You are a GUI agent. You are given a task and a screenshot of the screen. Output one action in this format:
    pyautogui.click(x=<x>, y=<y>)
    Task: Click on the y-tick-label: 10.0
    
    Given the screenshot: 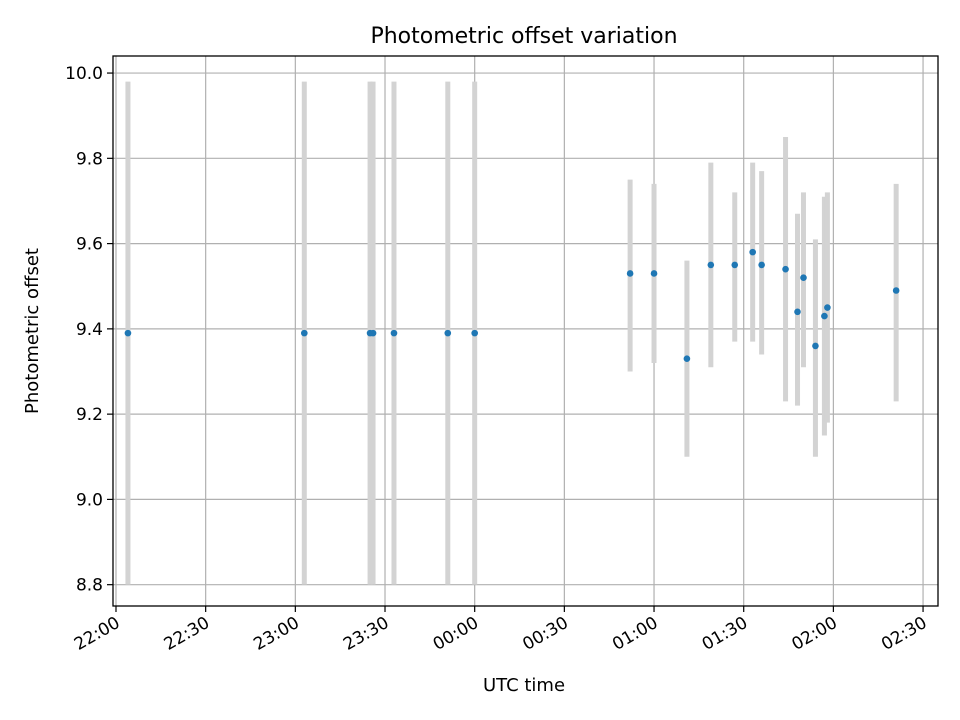 What is the action you would take?
    pyautogui.click(x=84, y=74)
    